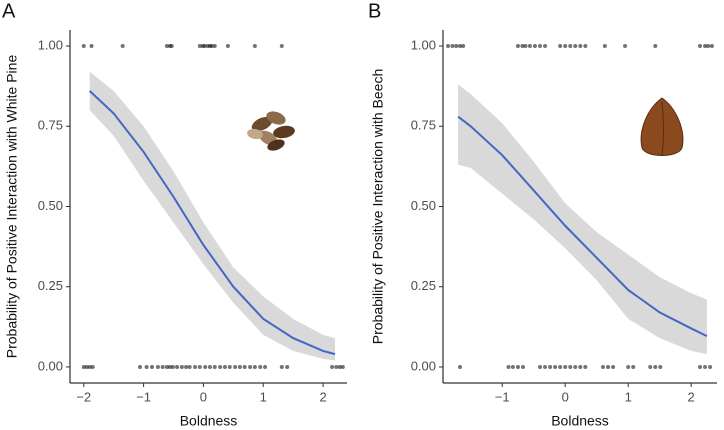 The height and width of the screenshot is (430, 724). What do you see at coordinates (50, 285) in the screenshot?
I see `y-tick-label: 0.25` at bounding box center [50, 285].